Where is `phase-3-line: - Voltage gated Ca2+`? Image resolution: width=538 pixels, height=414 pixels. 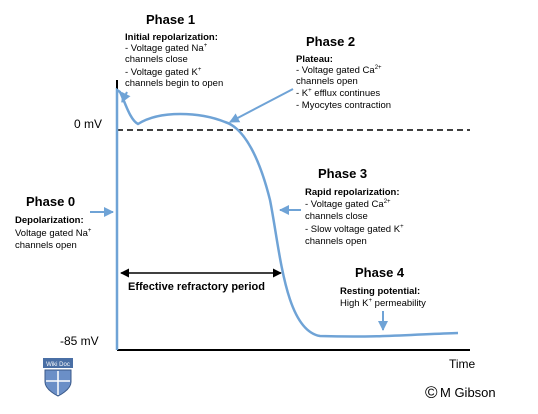 phase-3-line: - Voltage gated Ca2+ is located at coordinates (348, 204).